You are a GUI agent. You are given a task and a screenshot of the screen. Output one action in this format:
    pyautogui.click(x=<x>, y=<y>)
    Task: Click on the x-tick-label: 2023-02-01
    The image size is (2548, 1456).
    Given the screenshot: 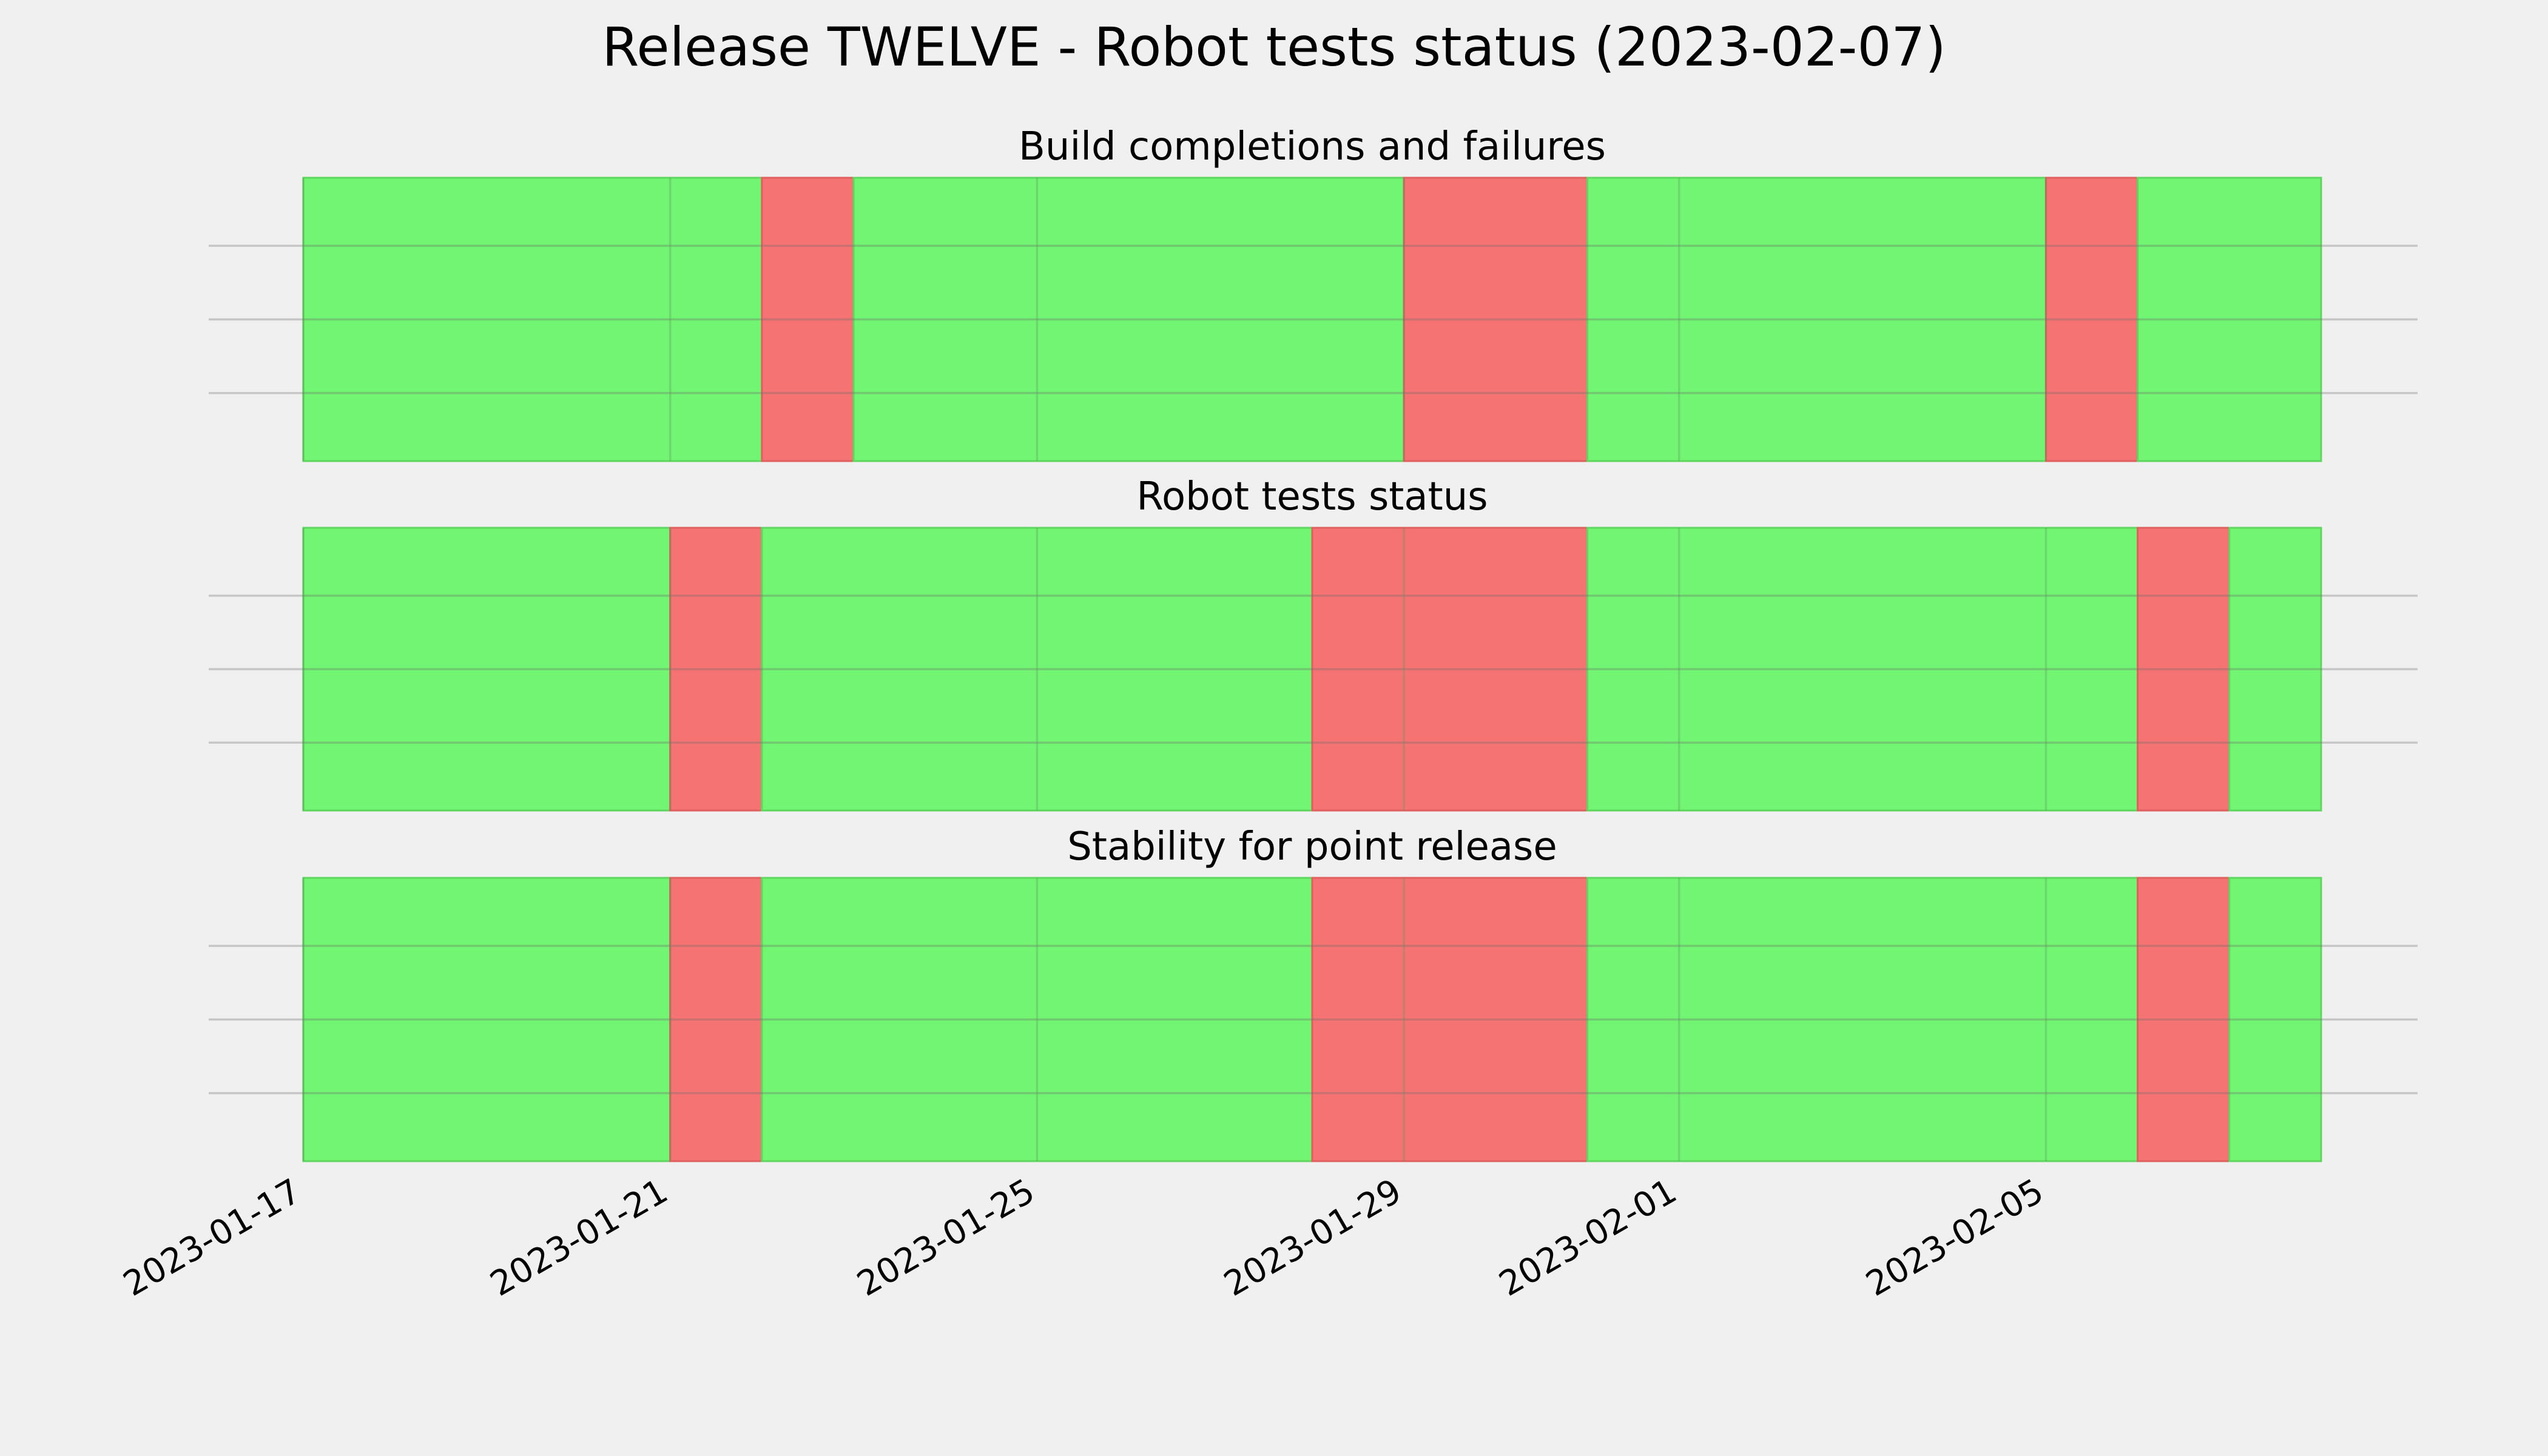 What is the action you would take?
    pyautogui.click(x=1587, y=1237)
    